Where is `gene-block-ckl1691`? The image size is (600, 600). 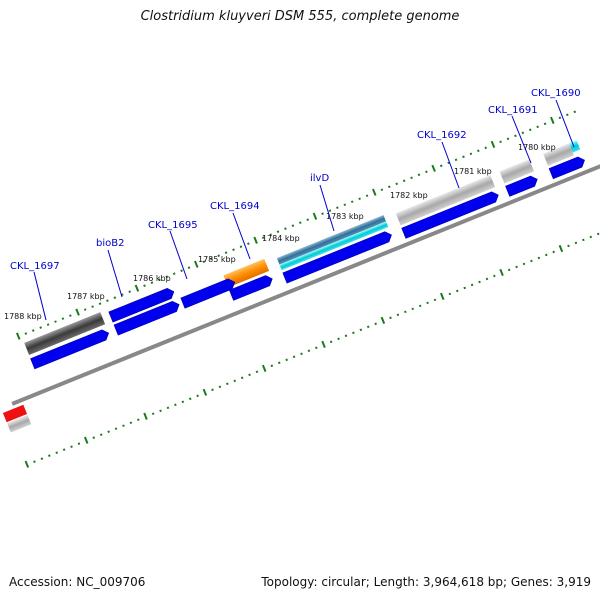
gene-block-ckl1691 is located at coordinates (517, 171).